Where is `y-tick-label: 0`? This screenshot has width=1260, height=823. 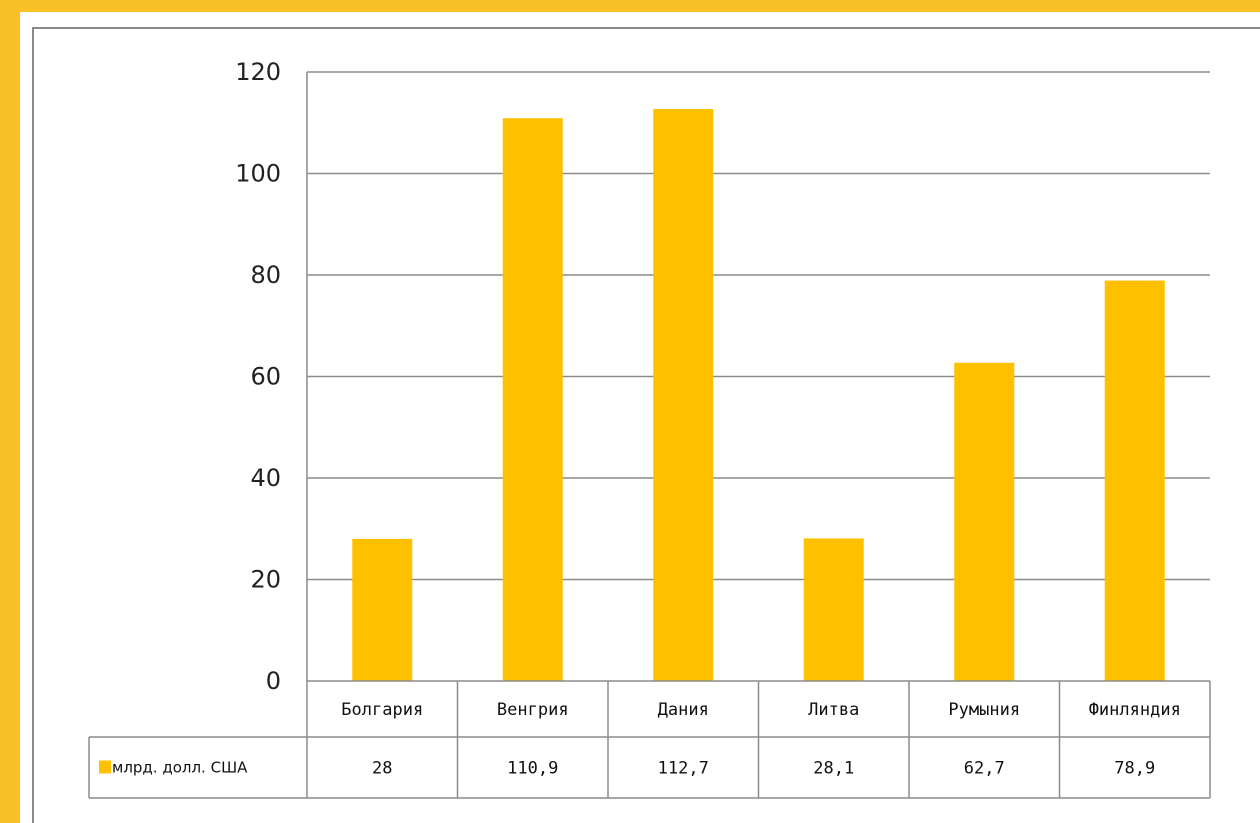
y-tick-label: 0 is located at coordinates (273, 681).